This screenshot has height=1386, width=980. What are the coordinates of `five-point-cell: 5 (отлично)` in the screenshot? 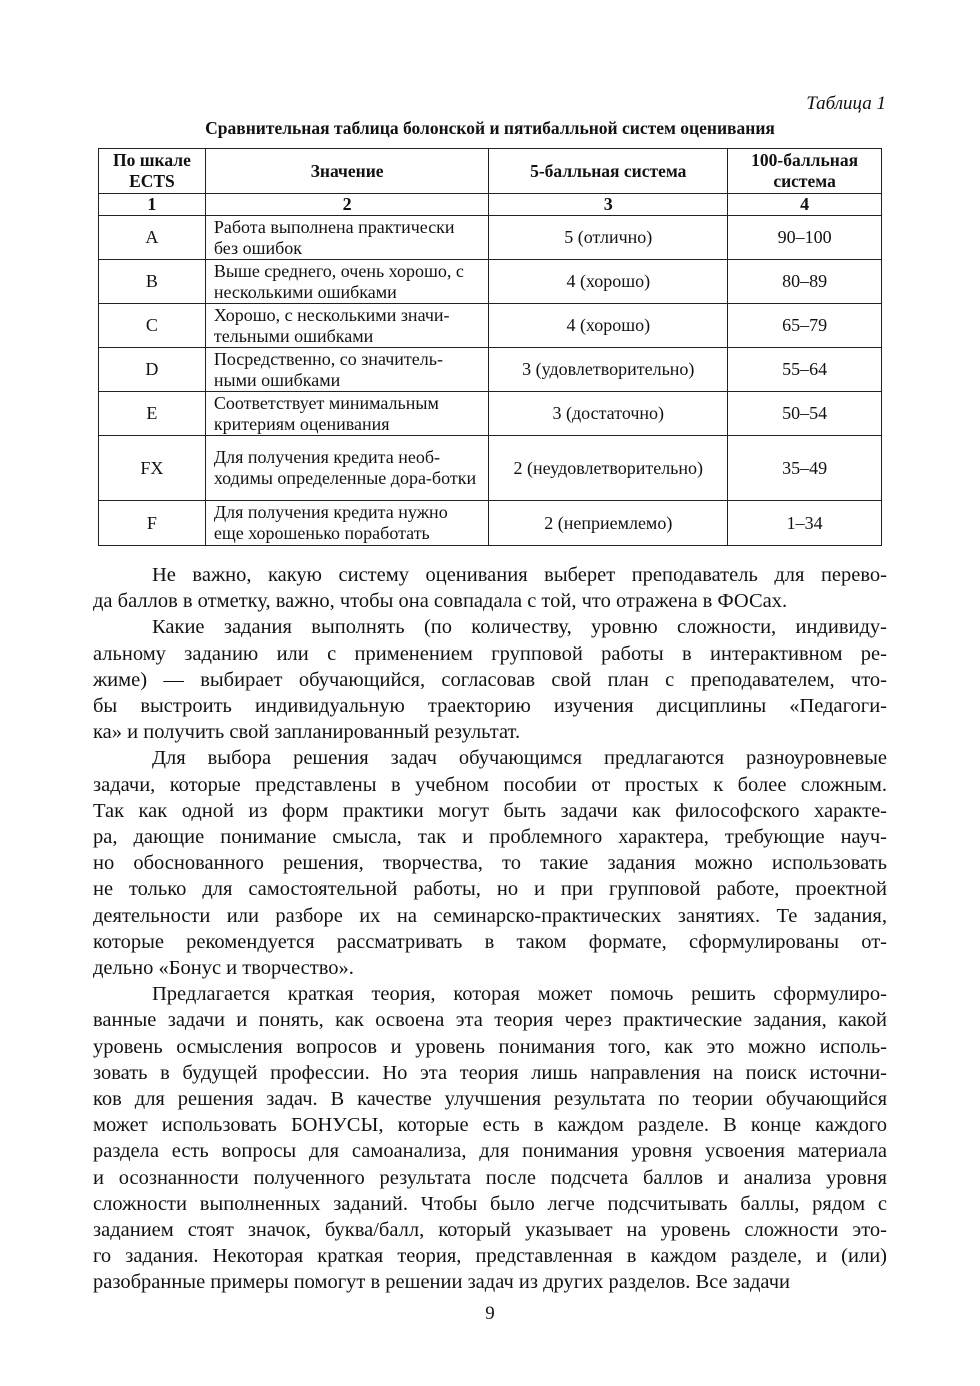 It's located at (608, 237).